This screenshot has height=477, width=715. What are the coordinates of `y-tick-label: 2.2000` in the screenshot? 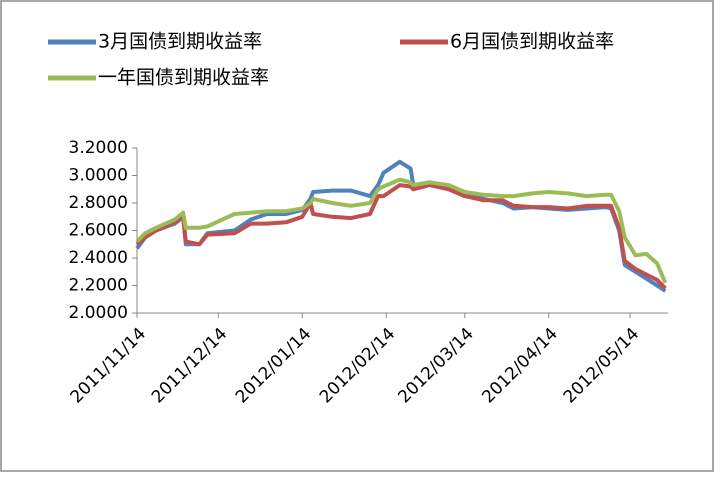 It's located at (98, 286).